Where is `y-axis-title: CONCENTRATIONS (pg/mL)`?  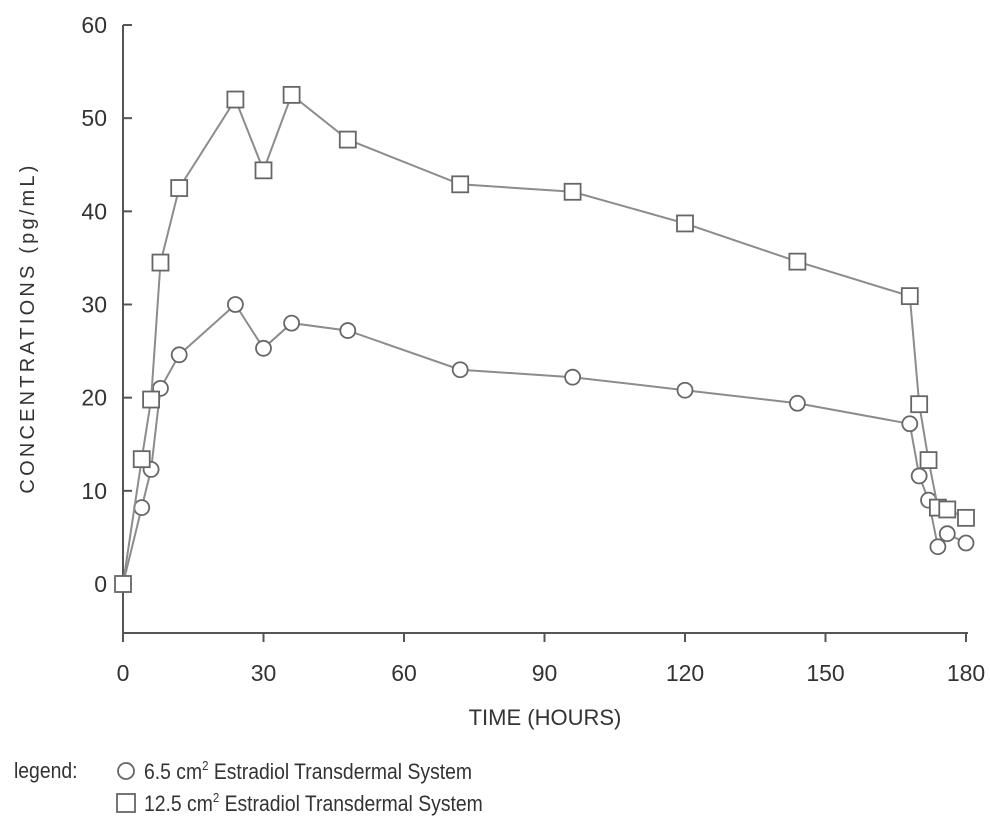 y-axis-title: CONCENTRATIONS (pg/mL) is located at coordinates (28, 327).